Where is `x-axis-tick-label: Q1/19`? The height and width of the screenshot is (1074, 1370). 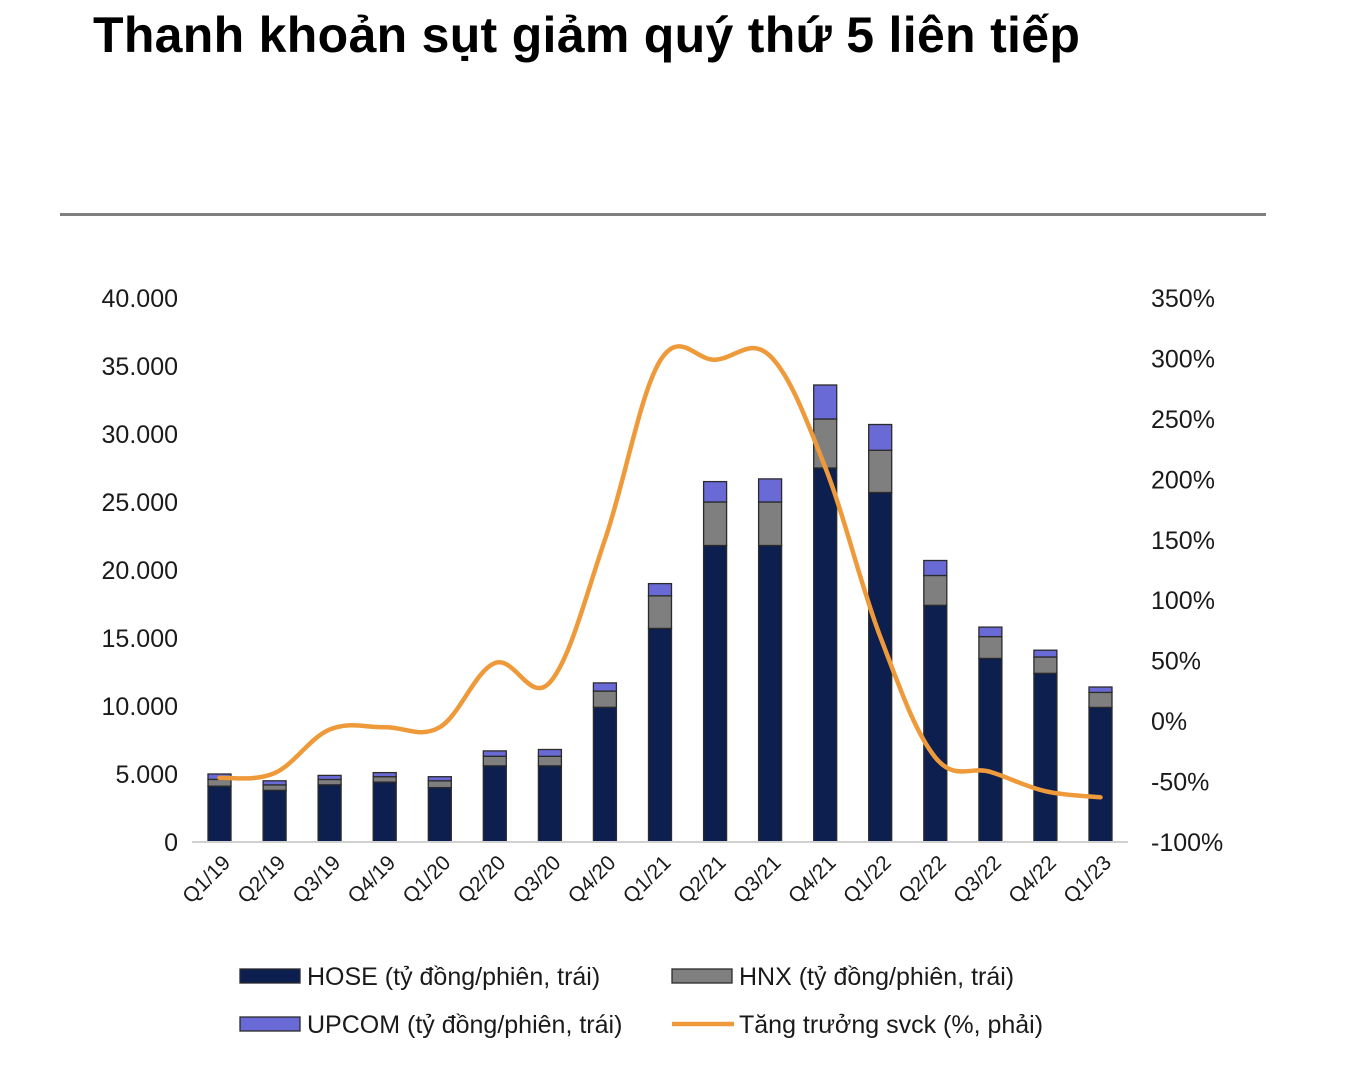
x-axis-tick-label: Q1/19 is located at coordinates (206, 879).